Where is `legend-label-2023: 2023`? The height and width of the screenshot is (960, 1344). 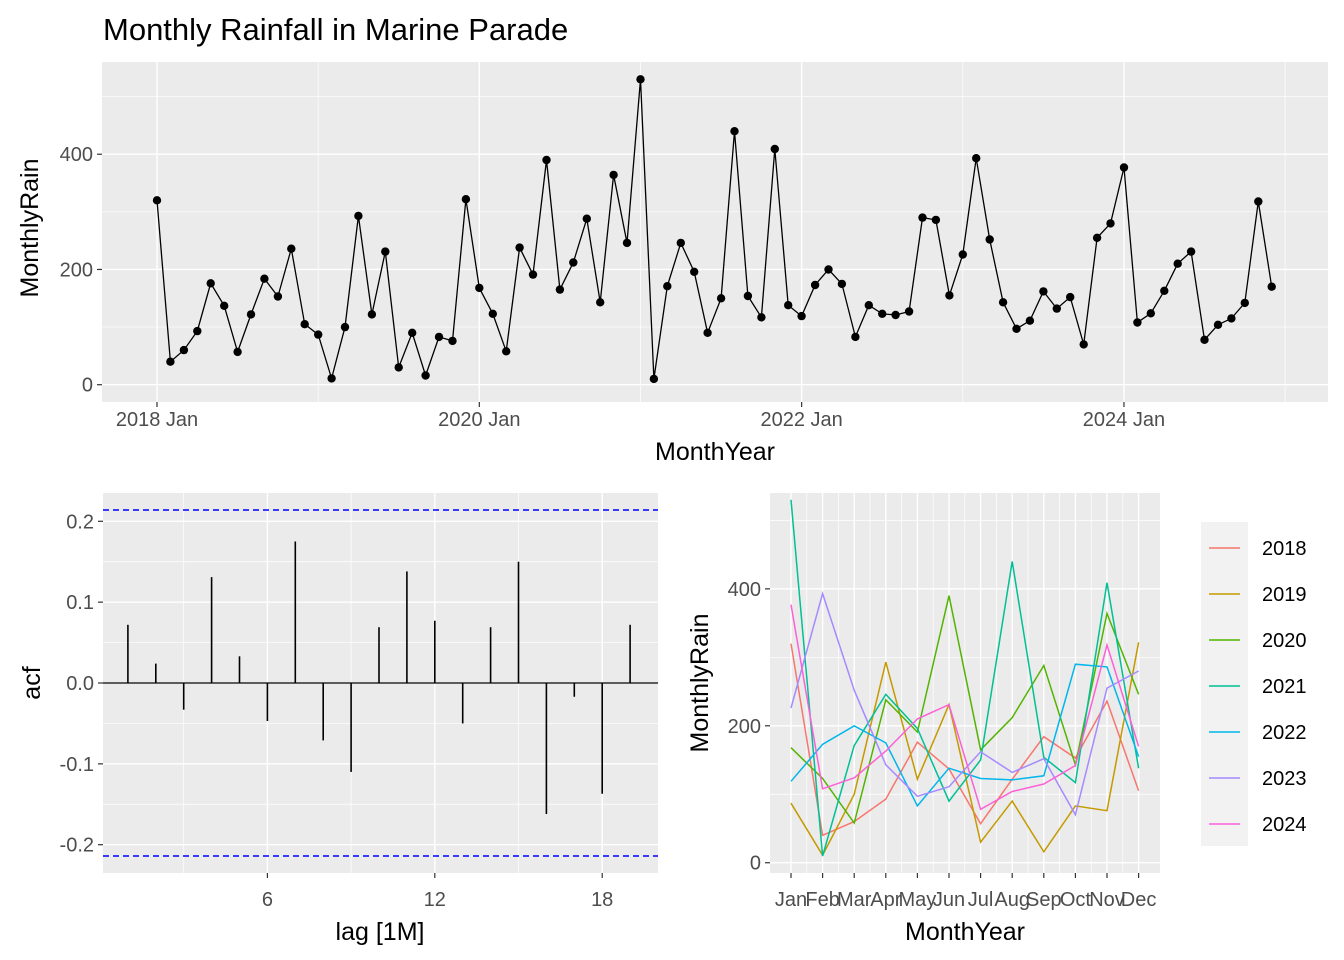 legend-label-2023: 2023 is located at coordinates (1284, 779).